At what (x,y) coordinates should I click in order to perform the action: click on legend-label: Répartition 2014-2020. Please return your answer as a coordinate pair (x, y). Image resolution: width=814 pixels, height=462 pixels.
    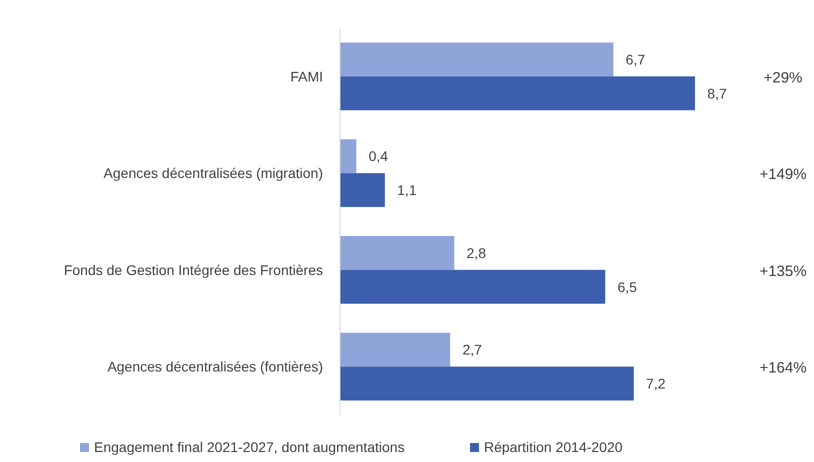
    Looking at the image, I should click on (553, 447).